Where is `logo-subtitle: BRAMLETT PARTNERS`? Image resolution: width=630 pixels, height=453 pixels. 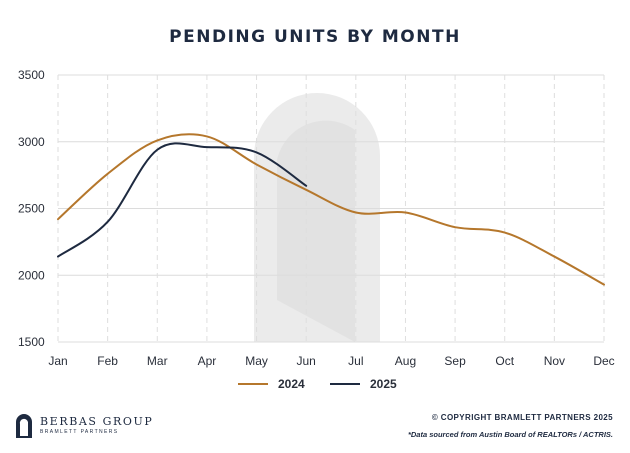
logo-subtitle: BRAMLETT PARTNERS is located at coordinates (79, 431).